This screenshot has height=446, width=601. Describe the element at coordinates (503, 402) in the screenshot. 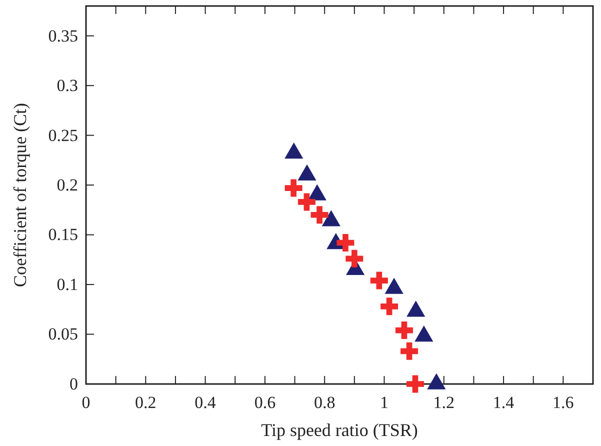

I see `x-tick-label: 1.4` at that location.